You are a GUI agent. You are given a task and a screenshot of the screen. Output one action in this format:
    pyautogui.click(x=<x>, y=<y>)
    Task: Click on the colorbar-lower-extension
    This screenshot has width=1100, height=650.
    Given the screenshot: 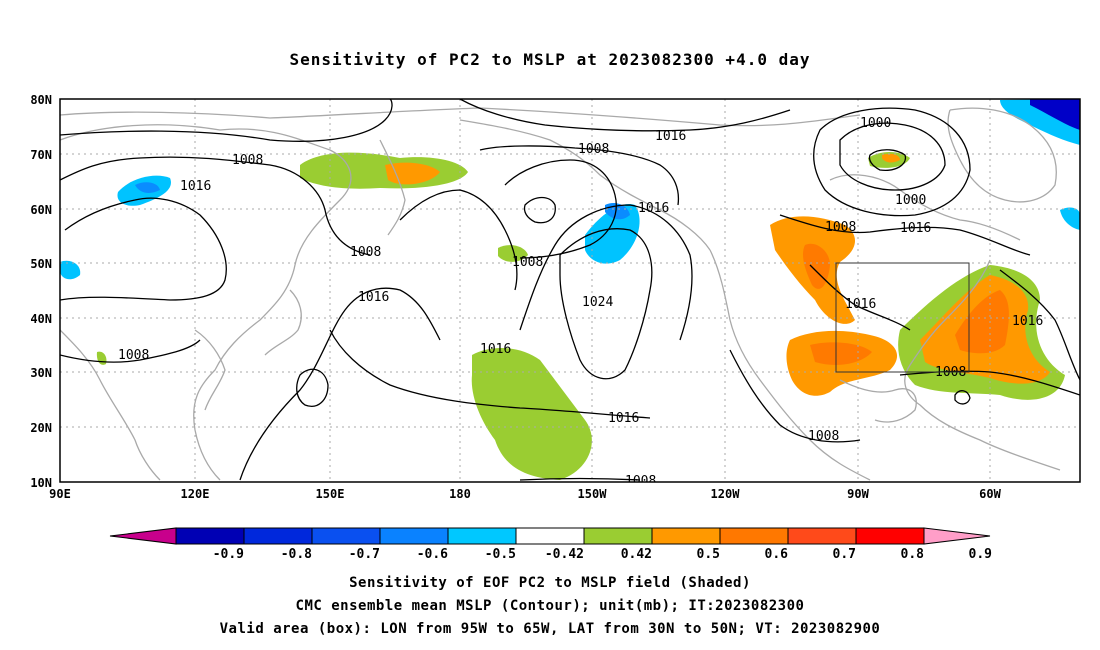 What is the action you would take?
    pyautogui.click(x=143, y=536)
    